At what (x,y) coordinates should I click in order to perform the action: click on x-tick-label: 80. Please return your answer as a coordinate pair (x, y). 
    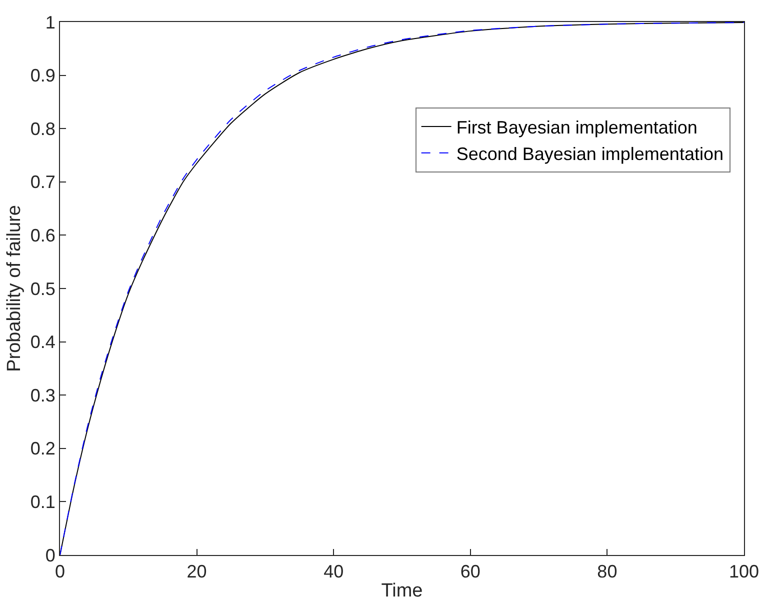
    Looking at the image, I should click on (607, 572).